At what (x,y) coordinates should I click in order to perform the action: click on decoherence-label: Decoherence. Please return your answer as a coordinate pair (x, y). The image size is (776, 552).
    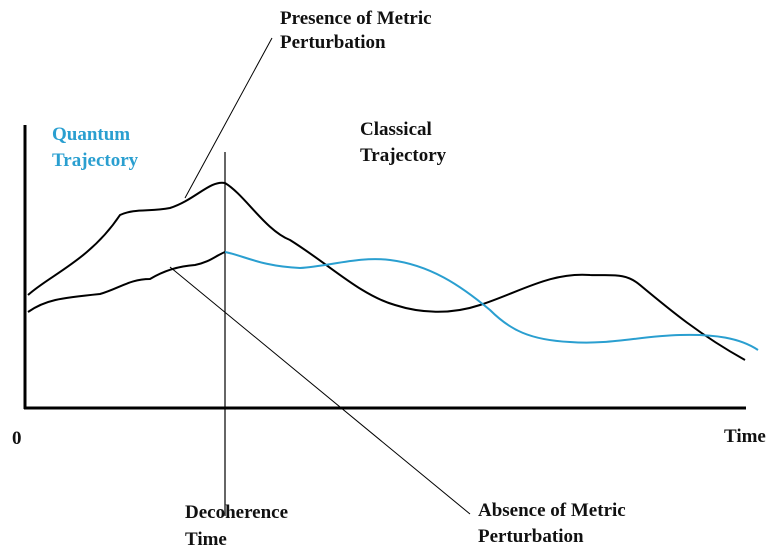
    Looking at the image, I should click on (236, 512).